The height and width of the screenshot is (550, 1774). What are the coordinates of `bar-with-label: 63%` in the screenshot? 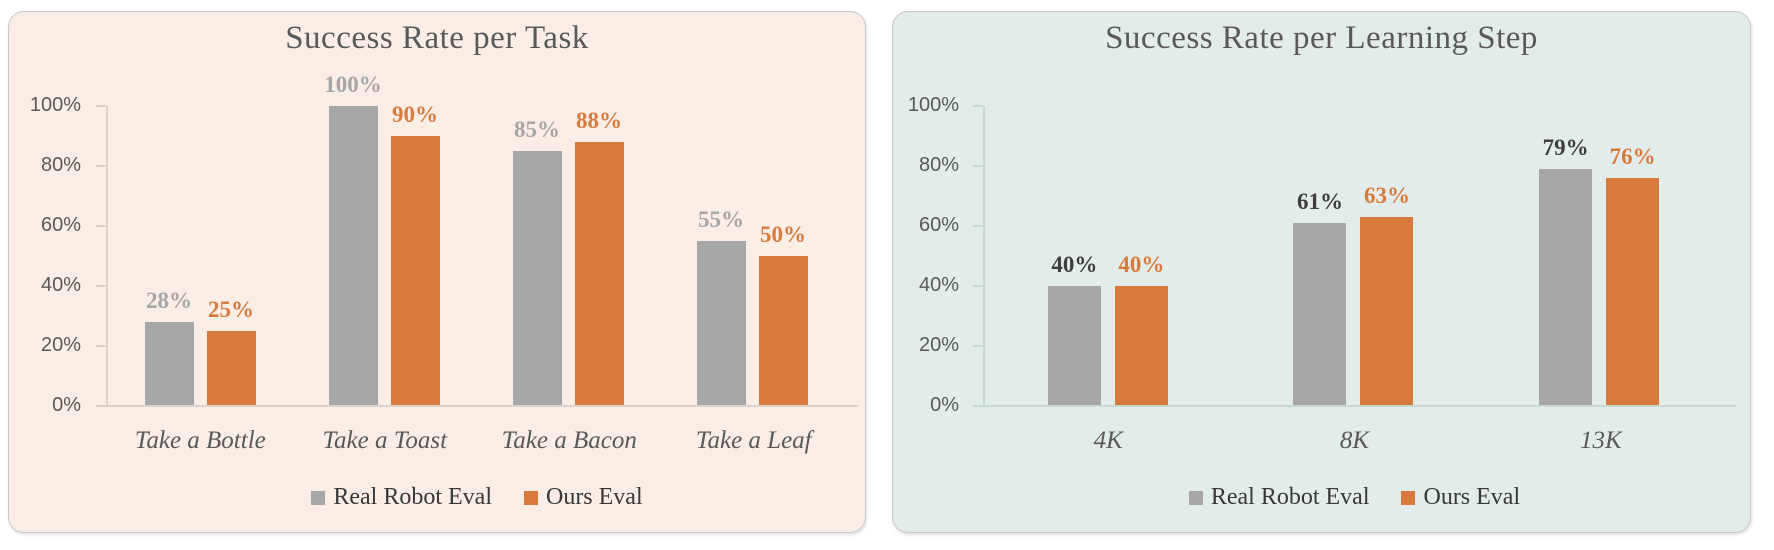 It's located at (1387, 256).